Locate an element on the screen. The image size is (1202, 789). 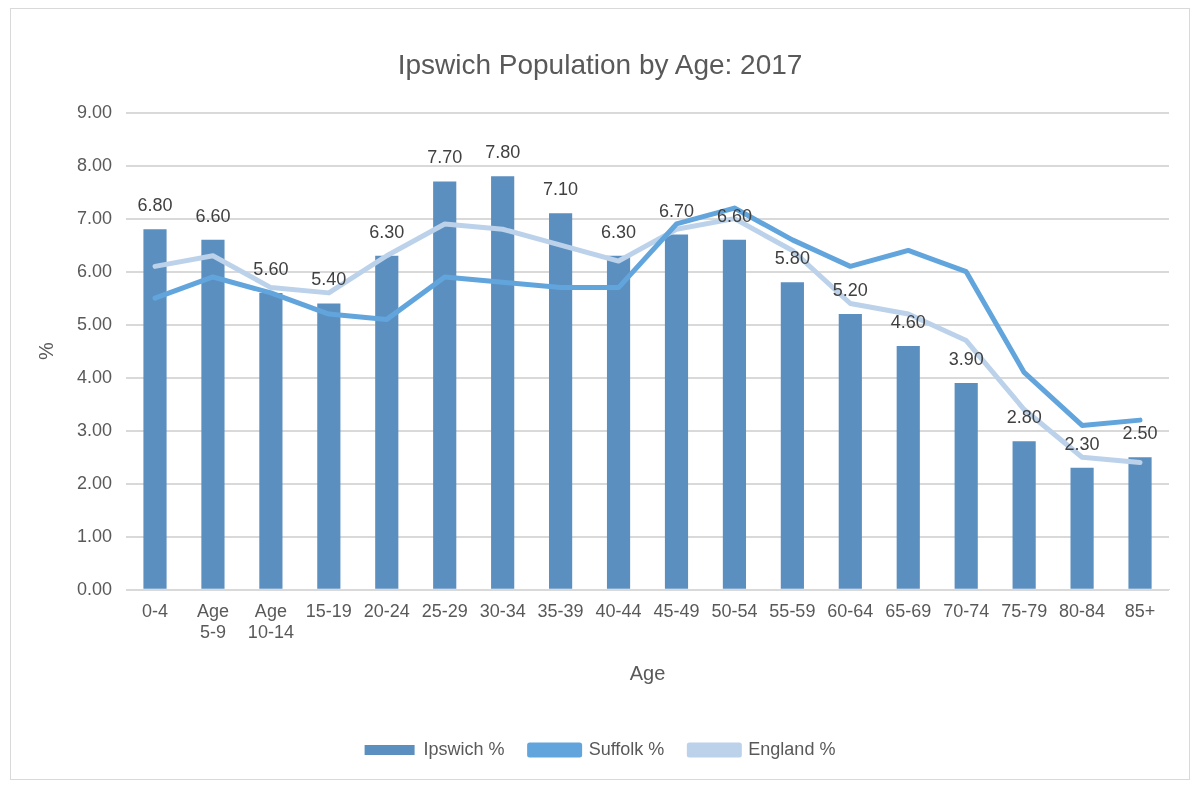
y-tick-label: 6.00 is located at coordinates (94, 270).